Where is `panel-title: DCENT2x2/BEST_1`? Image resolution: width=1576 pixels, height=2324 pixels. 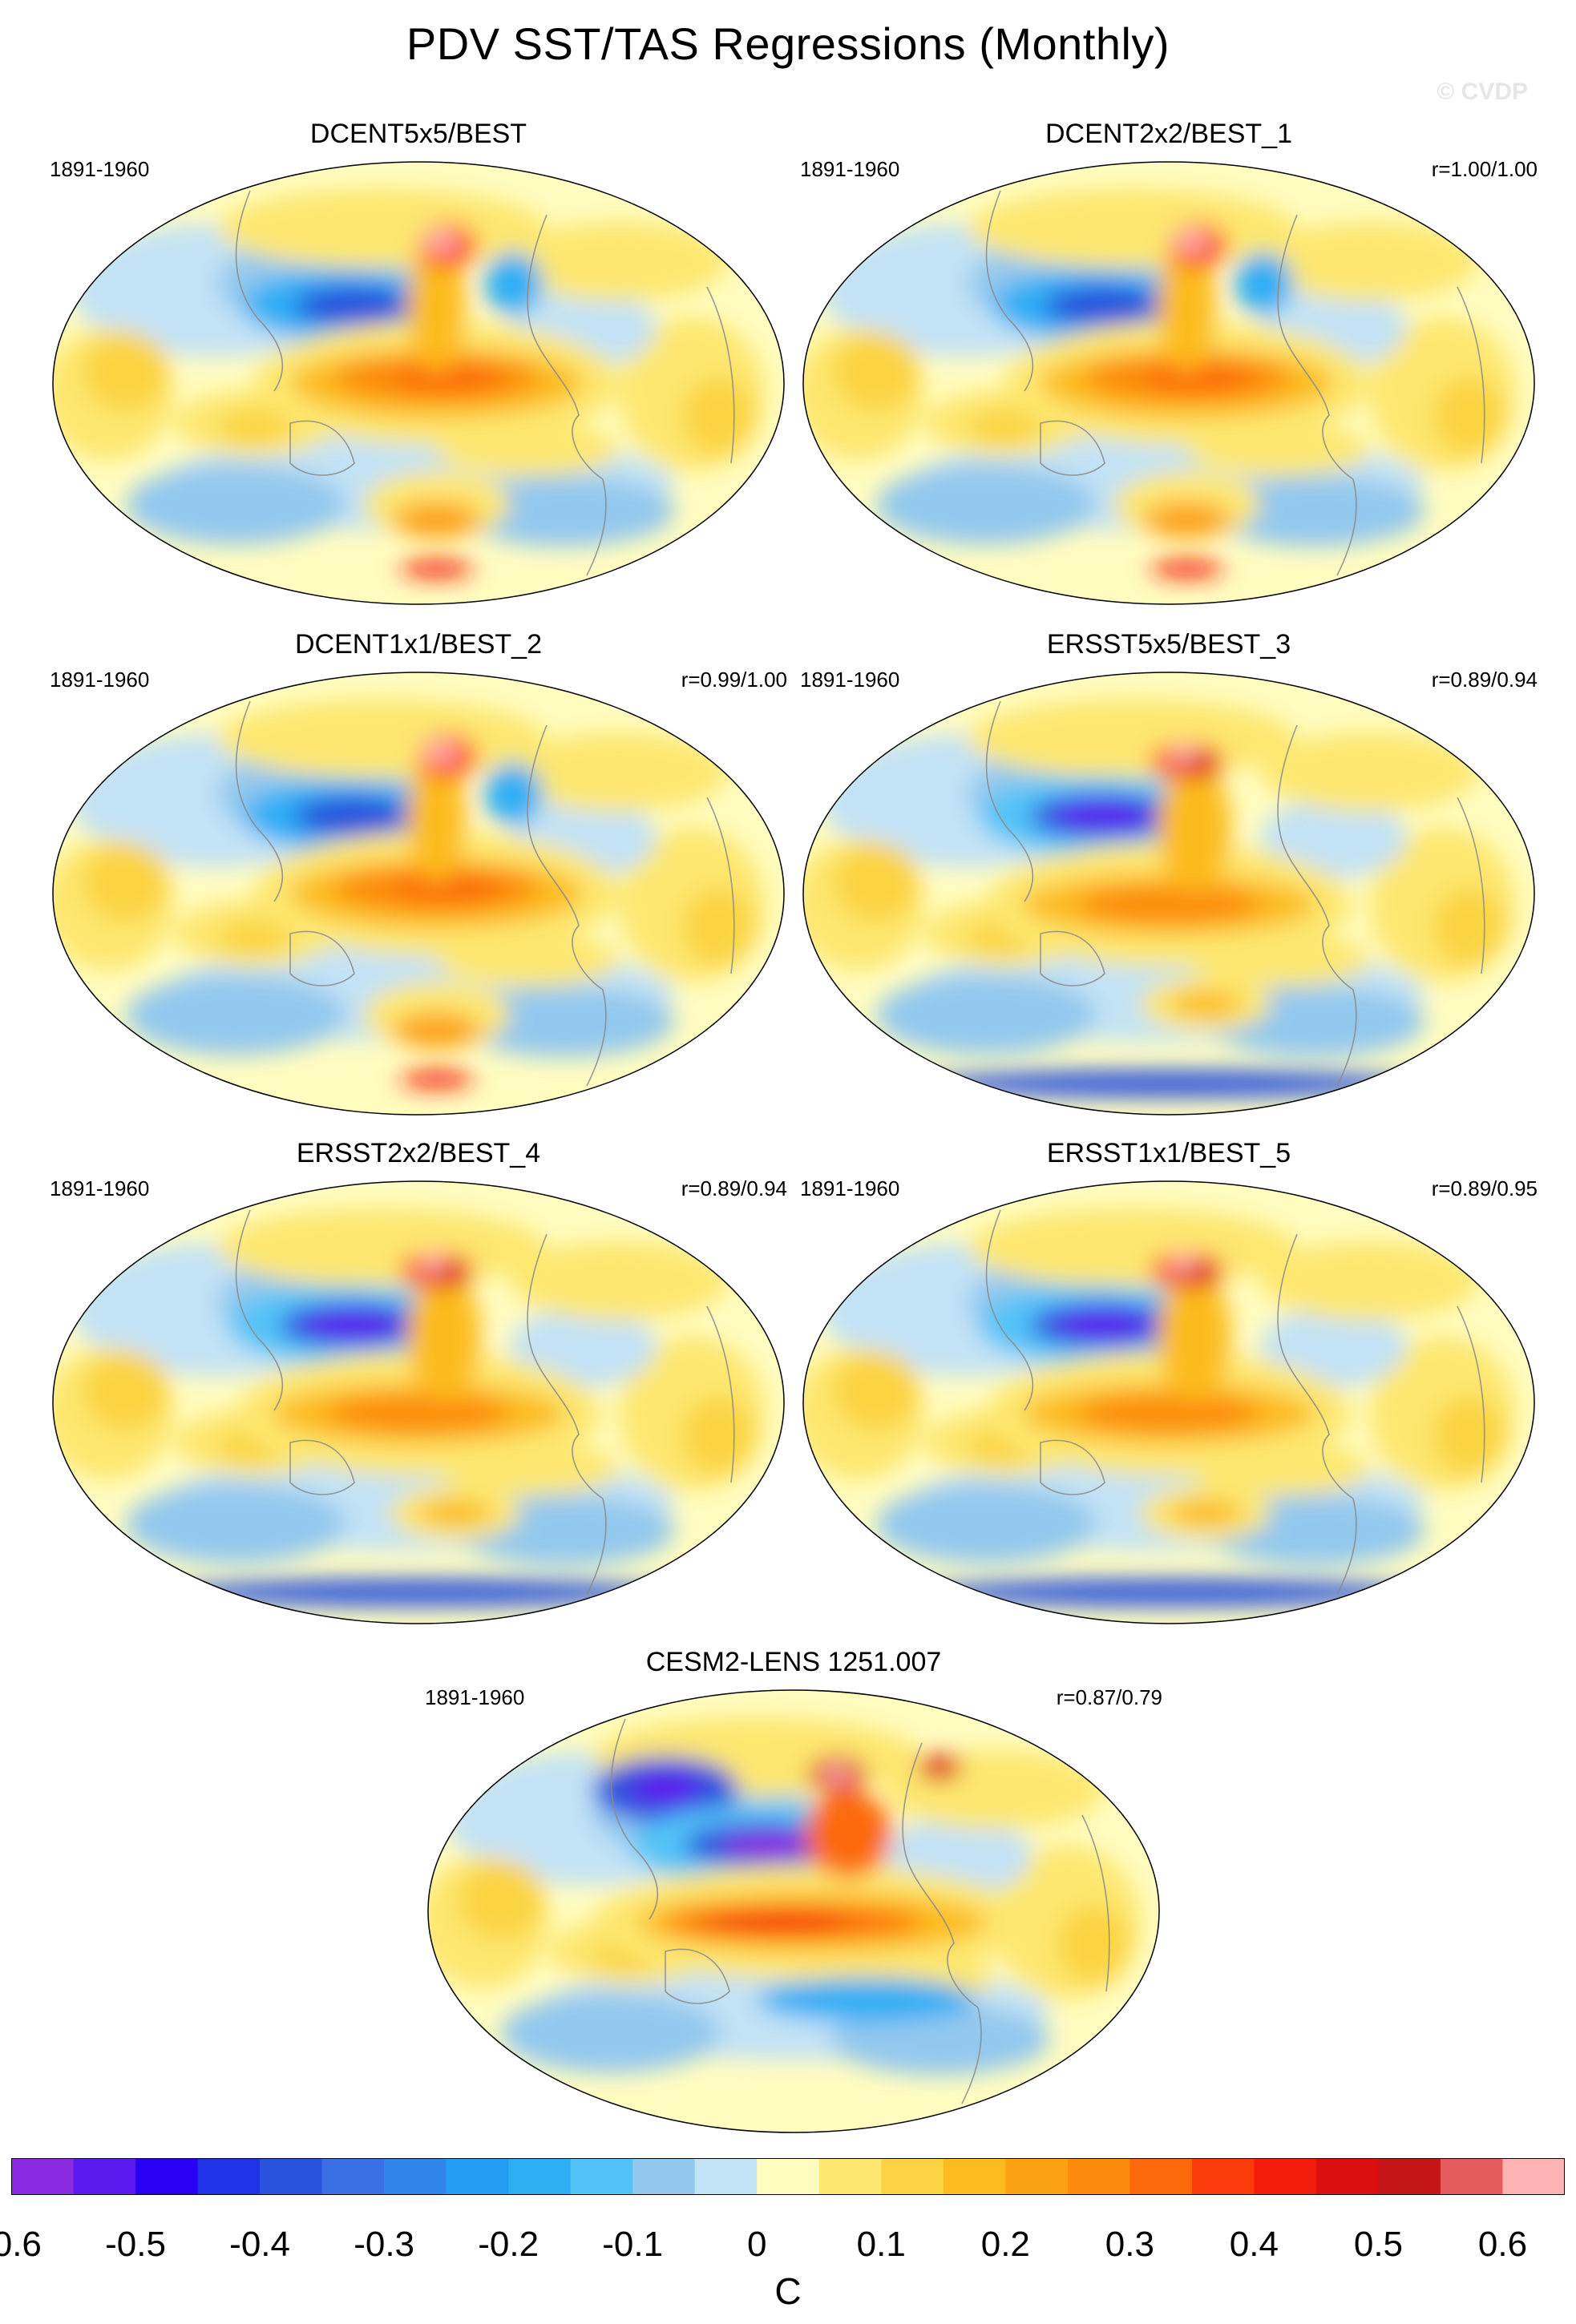 panel-title: DCENT2x2/BEST_1 is located at coordinates (1168, 134).